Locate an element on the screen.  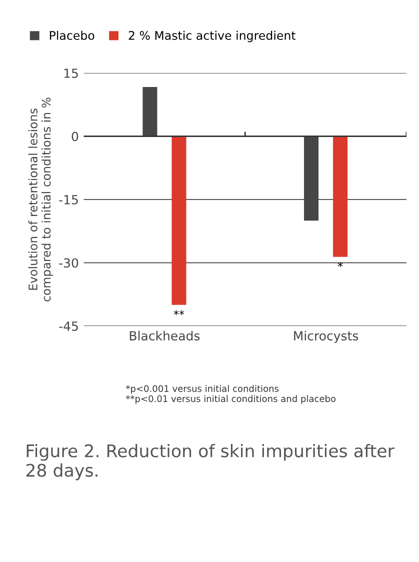
y-axis-title: Evolution of retentional lesions compared to initial conditions in % is located at coordinates (40, 200).